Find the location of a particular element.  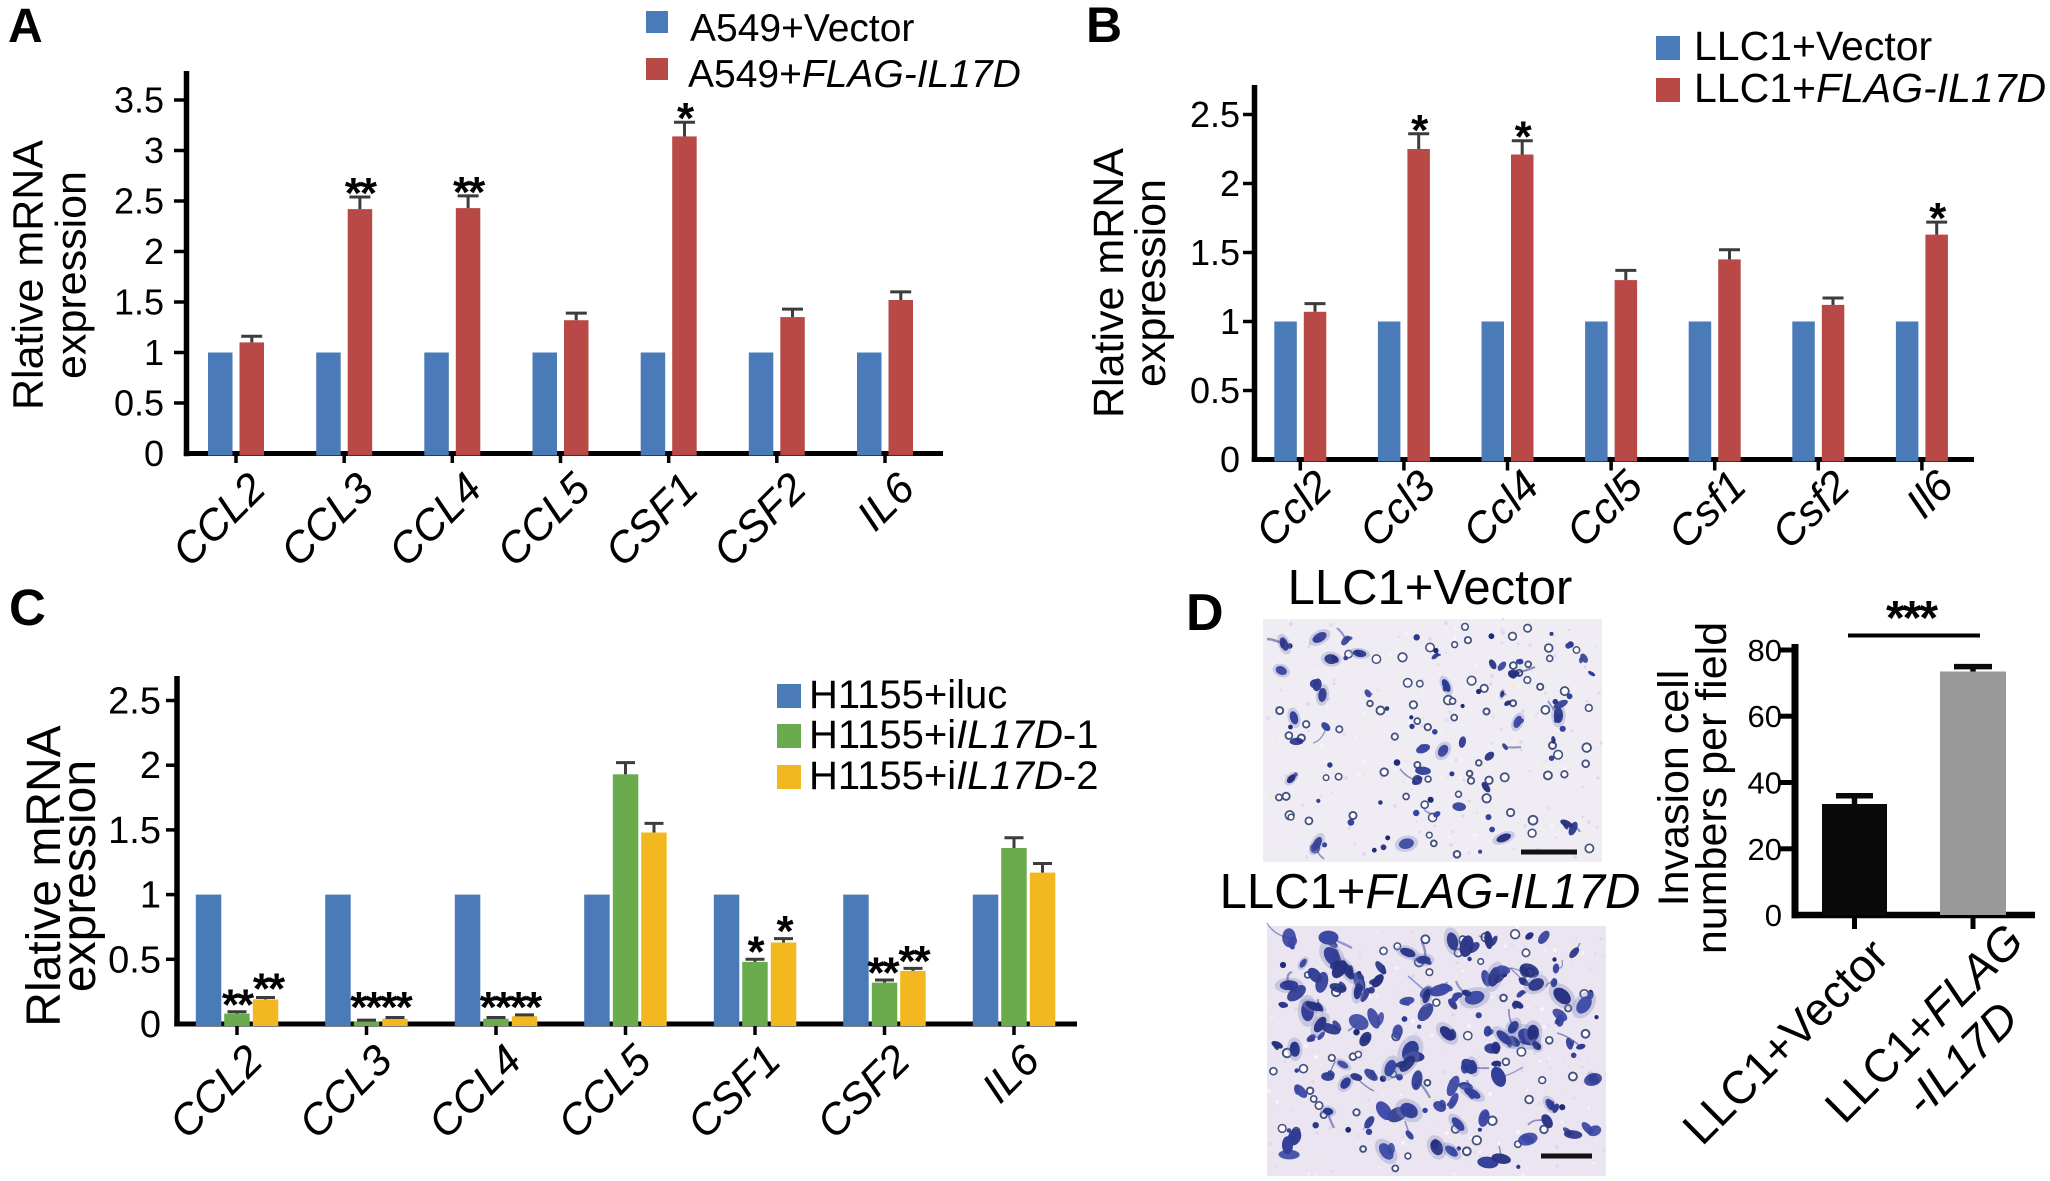

svg-text: 20 is located at coordinates (1765, 849).